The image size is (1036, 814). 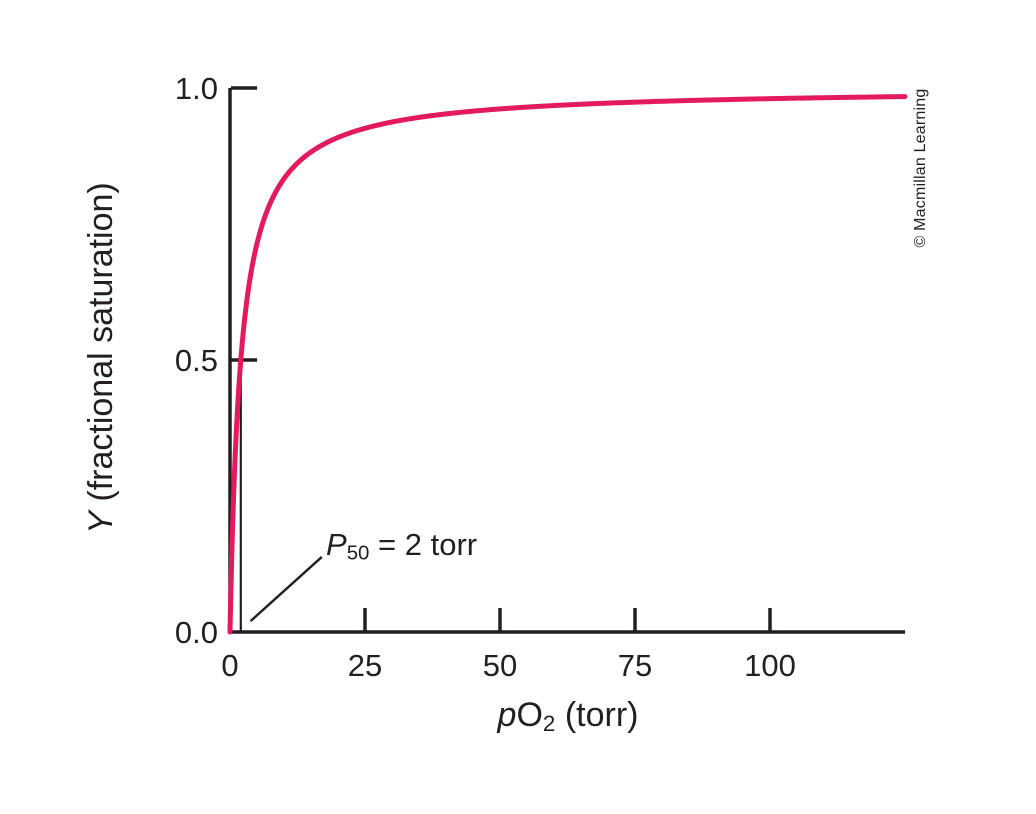 What do you see at coordinates (500, 665) in the screenshot?
I see `x-tick-label-50: 50` at bounding box center [500, 665].